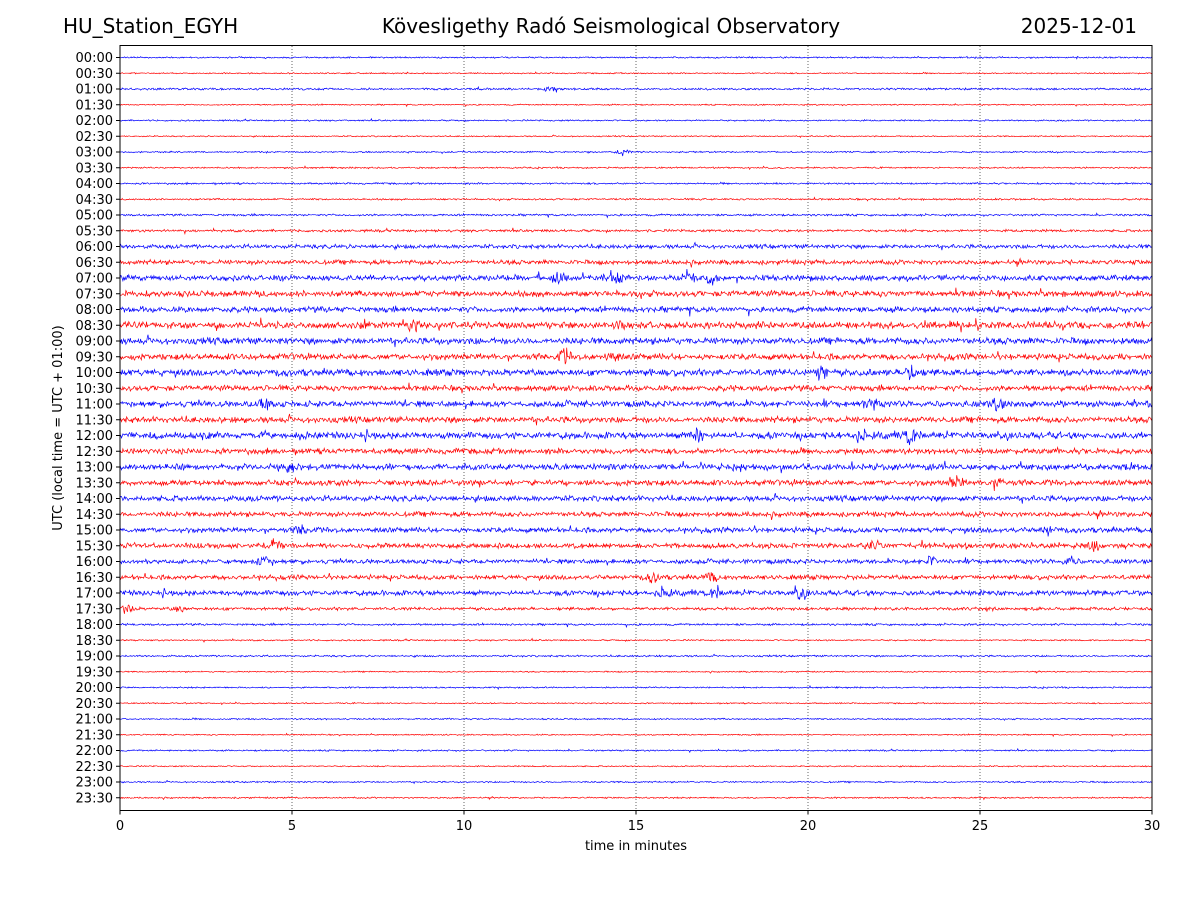  What do you see at coordinates (464, 826) in the screenshot?
I see `x-tick-label: 10` at bounding box center [464, 826].